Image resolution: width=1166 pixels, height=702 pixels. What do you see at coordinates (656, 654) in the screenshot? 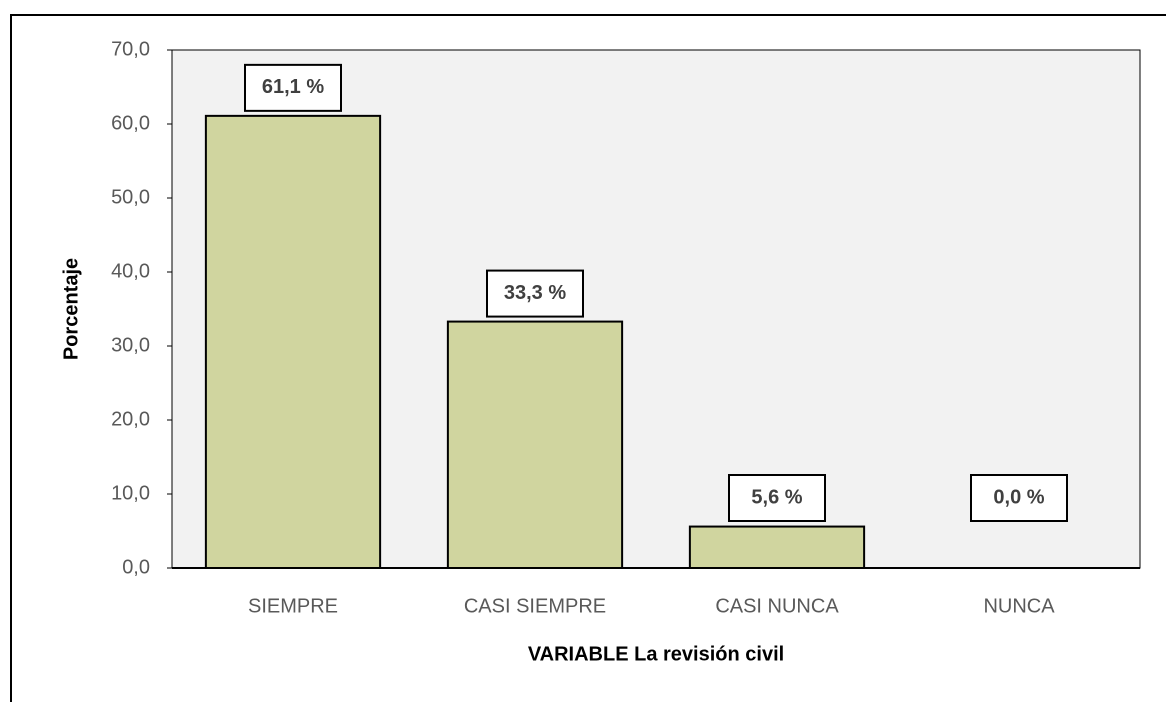
I see `x-axis-label: VARIABLE La revisión civil` at bounding box center [656, 654].